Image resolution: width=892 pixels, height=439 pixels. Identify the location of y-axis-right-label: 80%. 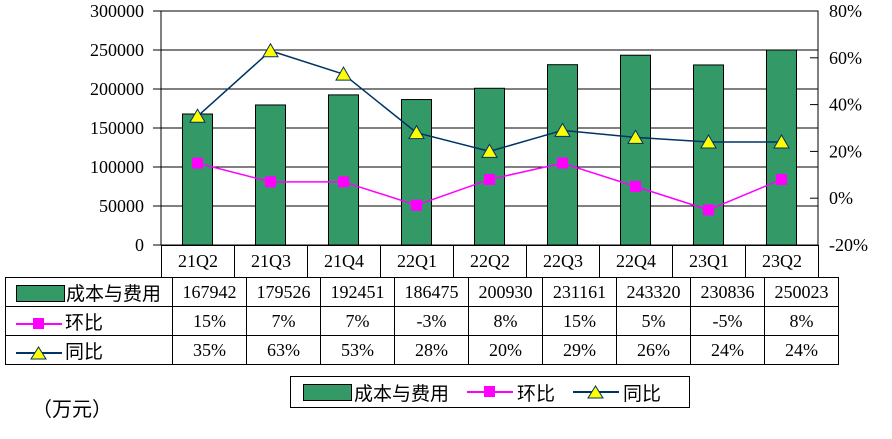
(845, 11).